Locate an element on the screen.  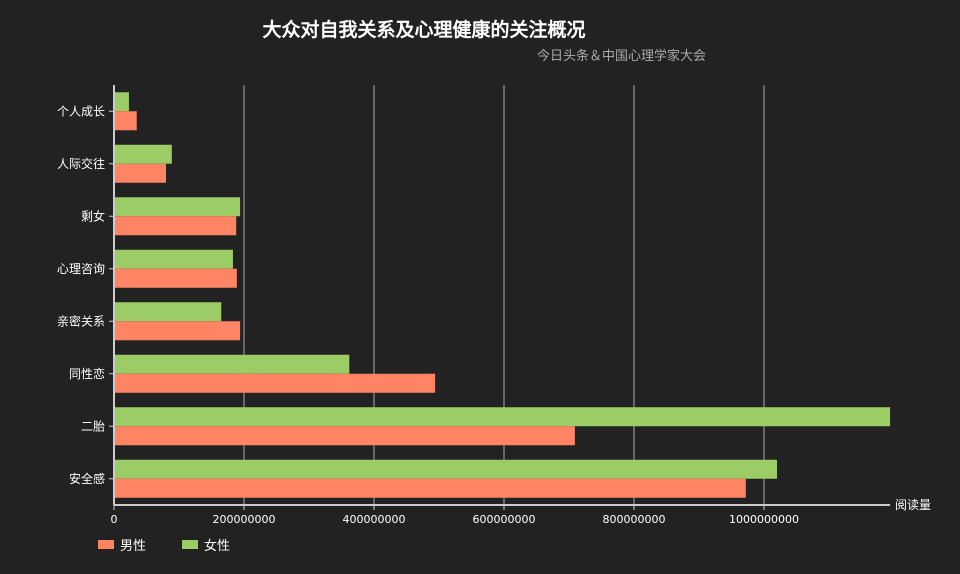
y-tick-label: 二胎 is located at coordinates (93, 426).